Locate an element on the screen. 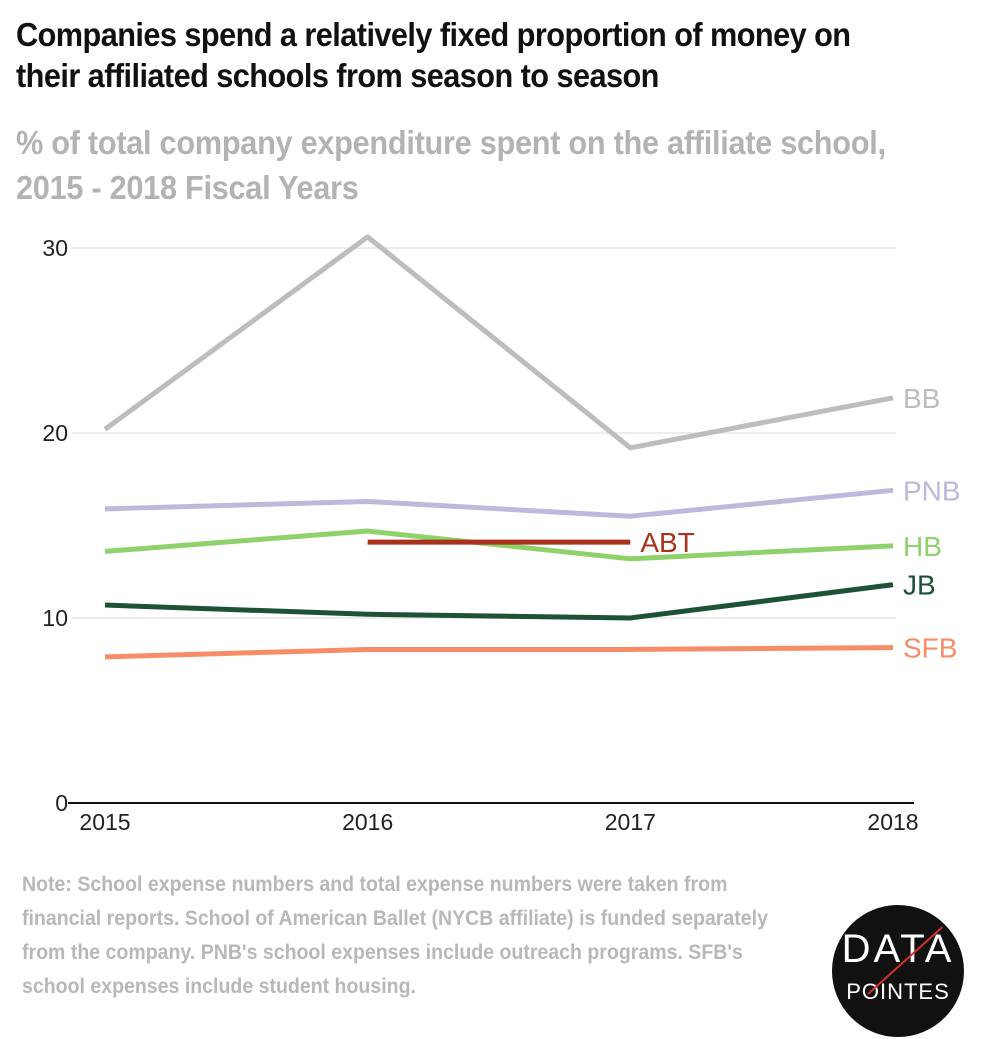 The image size is (986, 1039). series-line-sfb is located at coordinates (499, 652).